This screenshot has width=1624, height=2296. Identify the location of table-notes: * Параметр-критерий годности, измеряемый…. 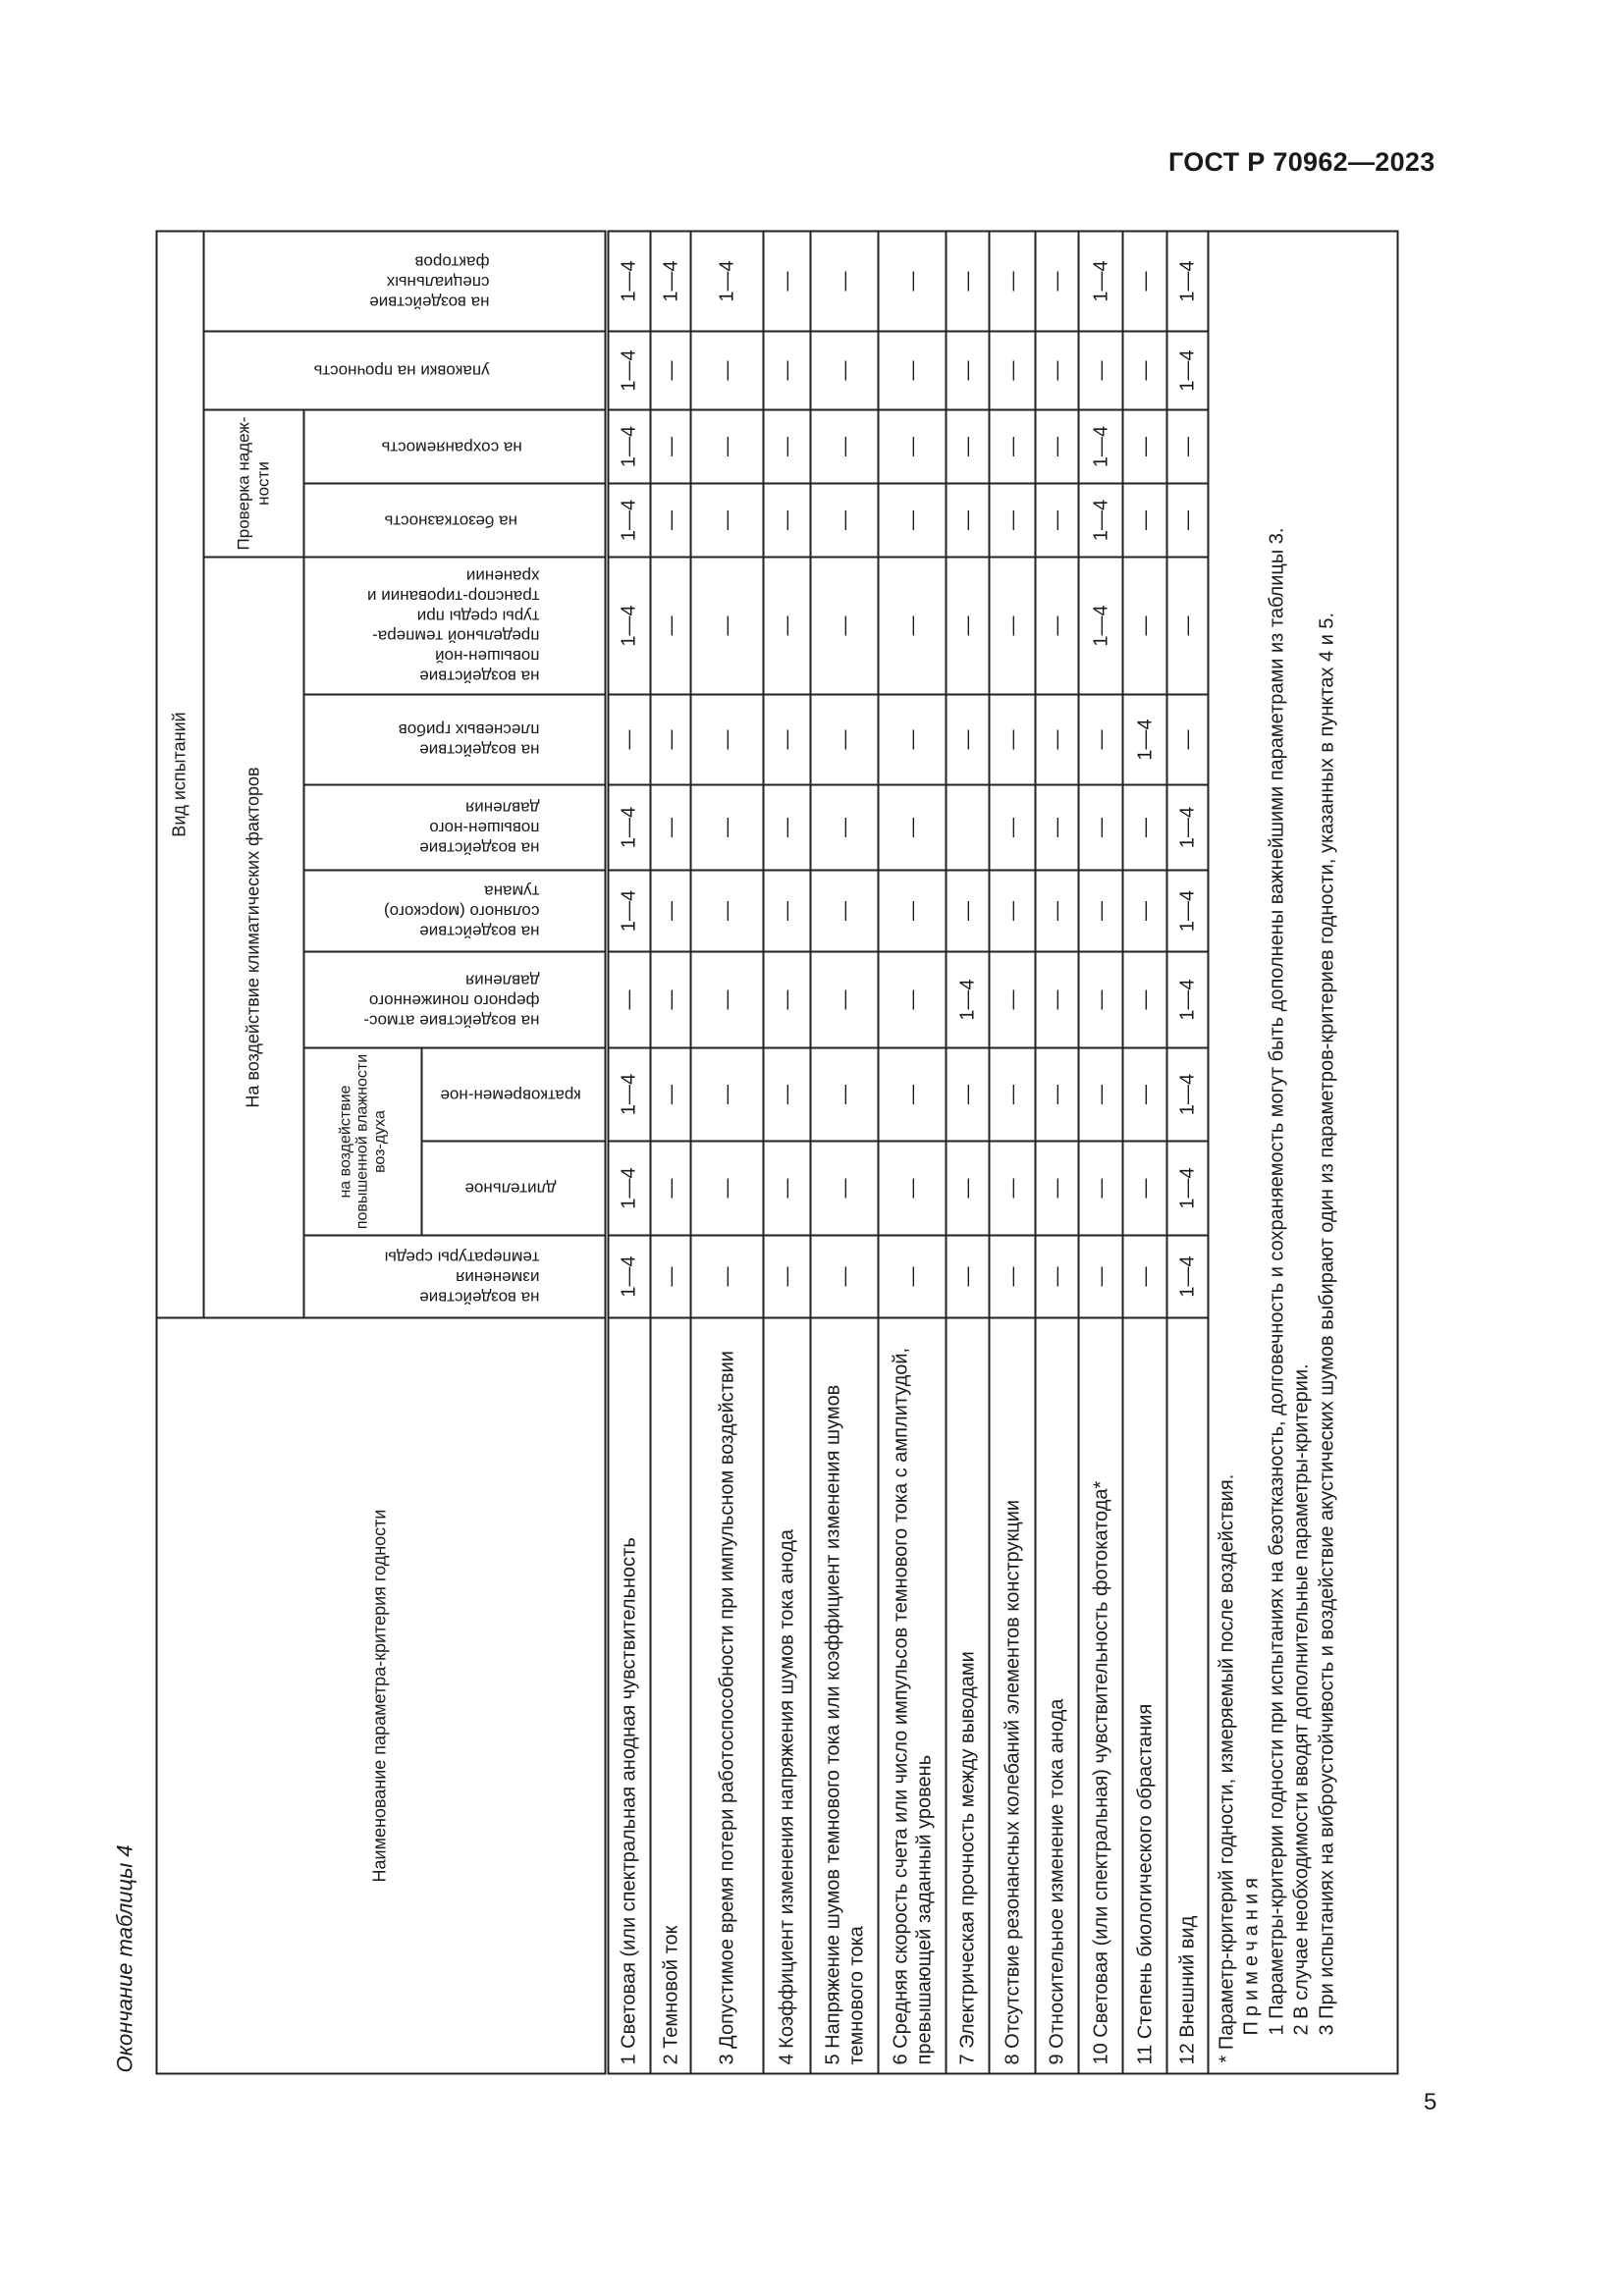
(1303, 1152).